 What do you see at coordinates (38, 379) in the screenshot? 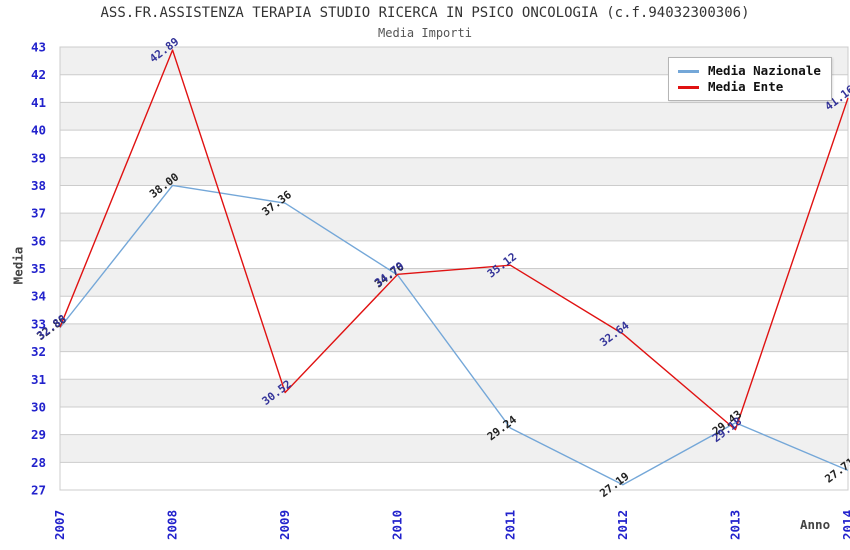
I see `y-tick-label: 31` at bounding box center [38, 379].